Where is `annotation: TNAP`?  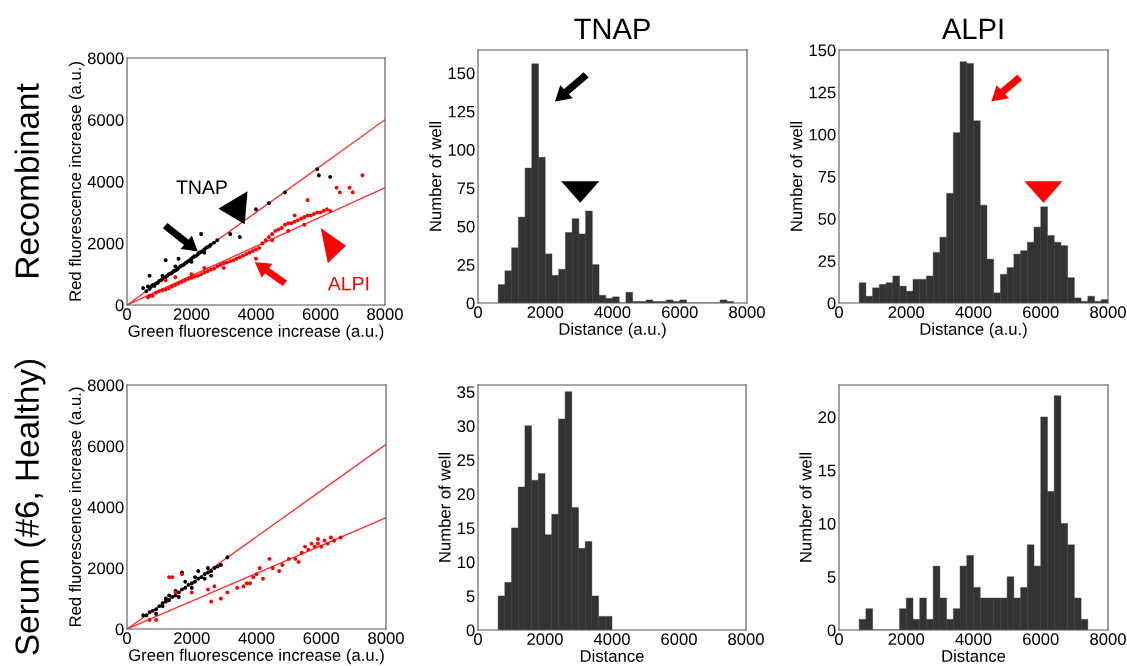
annotation: TNAP is located at coordinates (201, 187).